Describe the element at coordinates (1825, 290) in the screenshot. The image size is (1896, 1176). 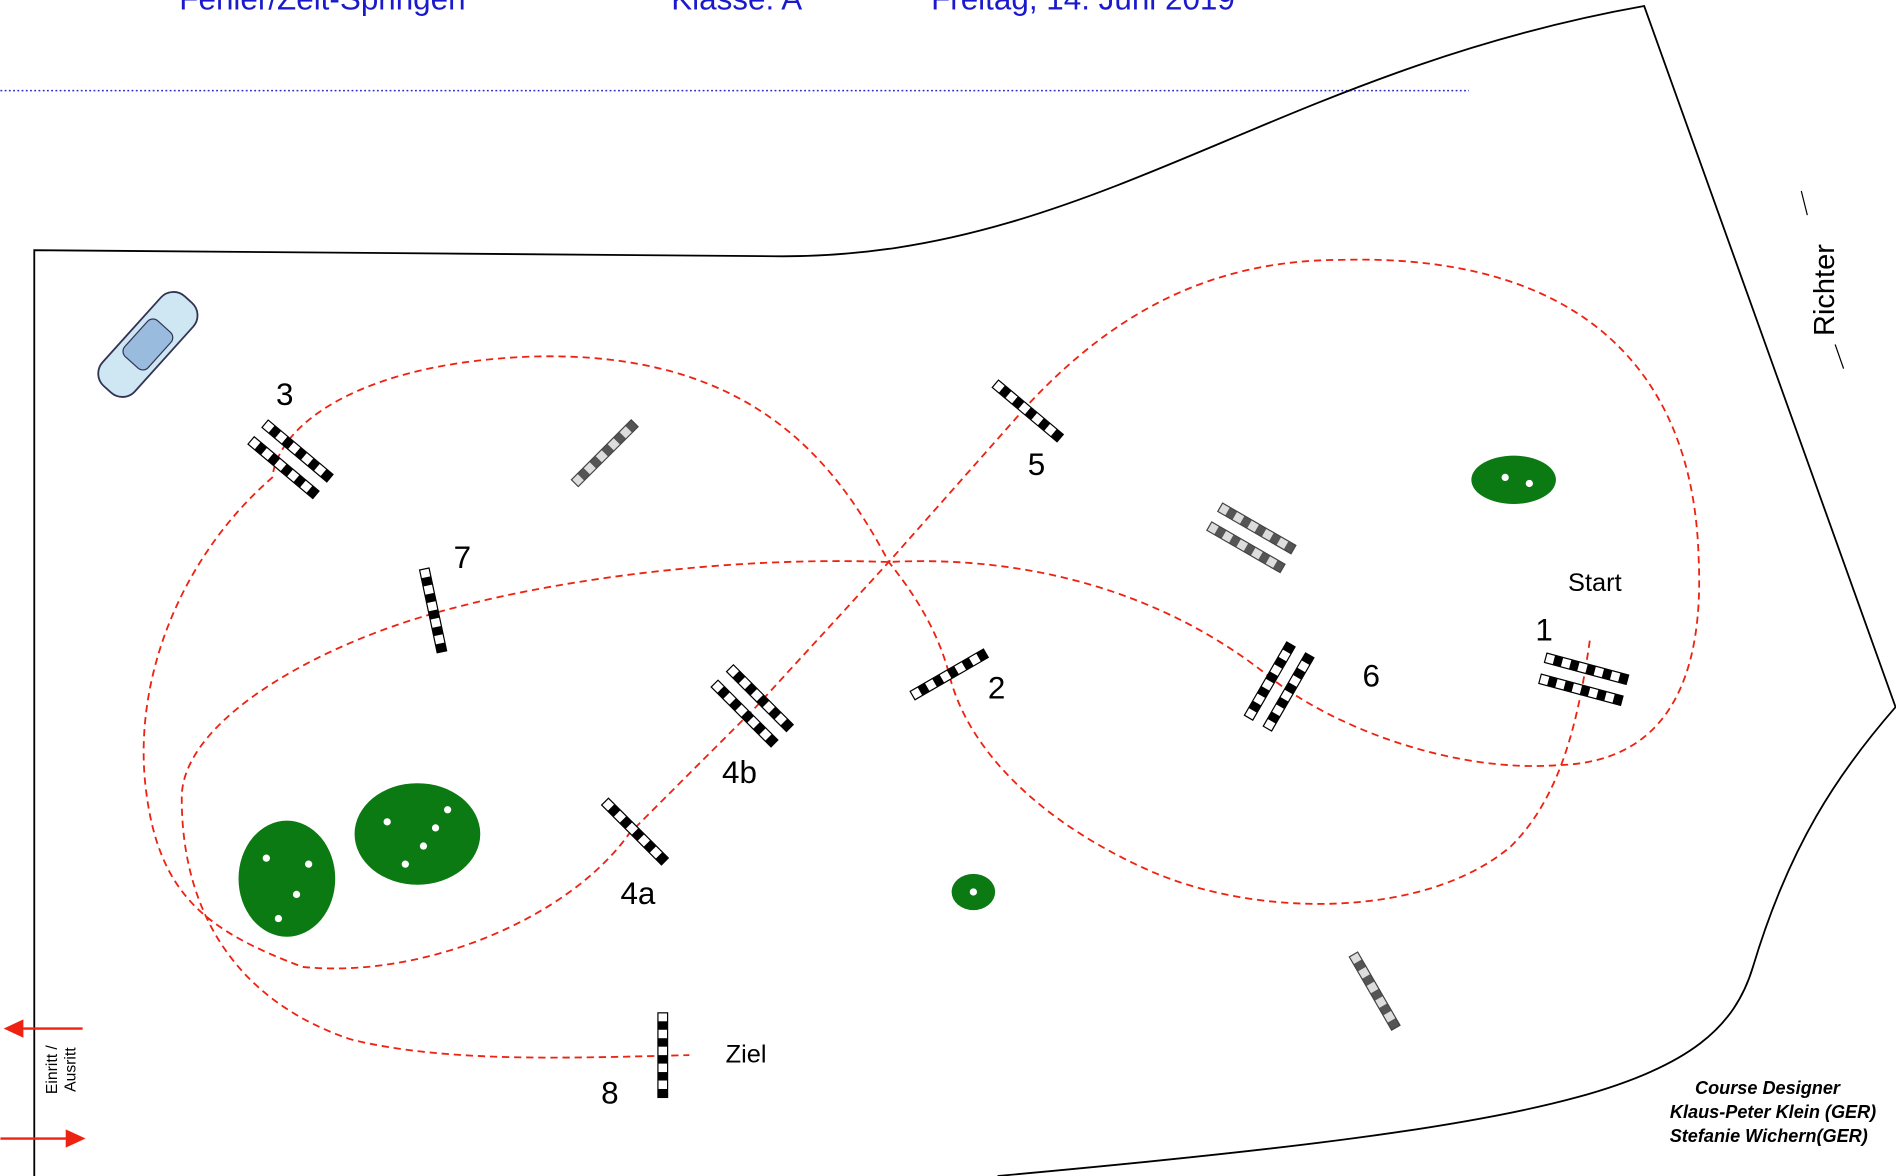
I see `judge-label: Richter` at that location.